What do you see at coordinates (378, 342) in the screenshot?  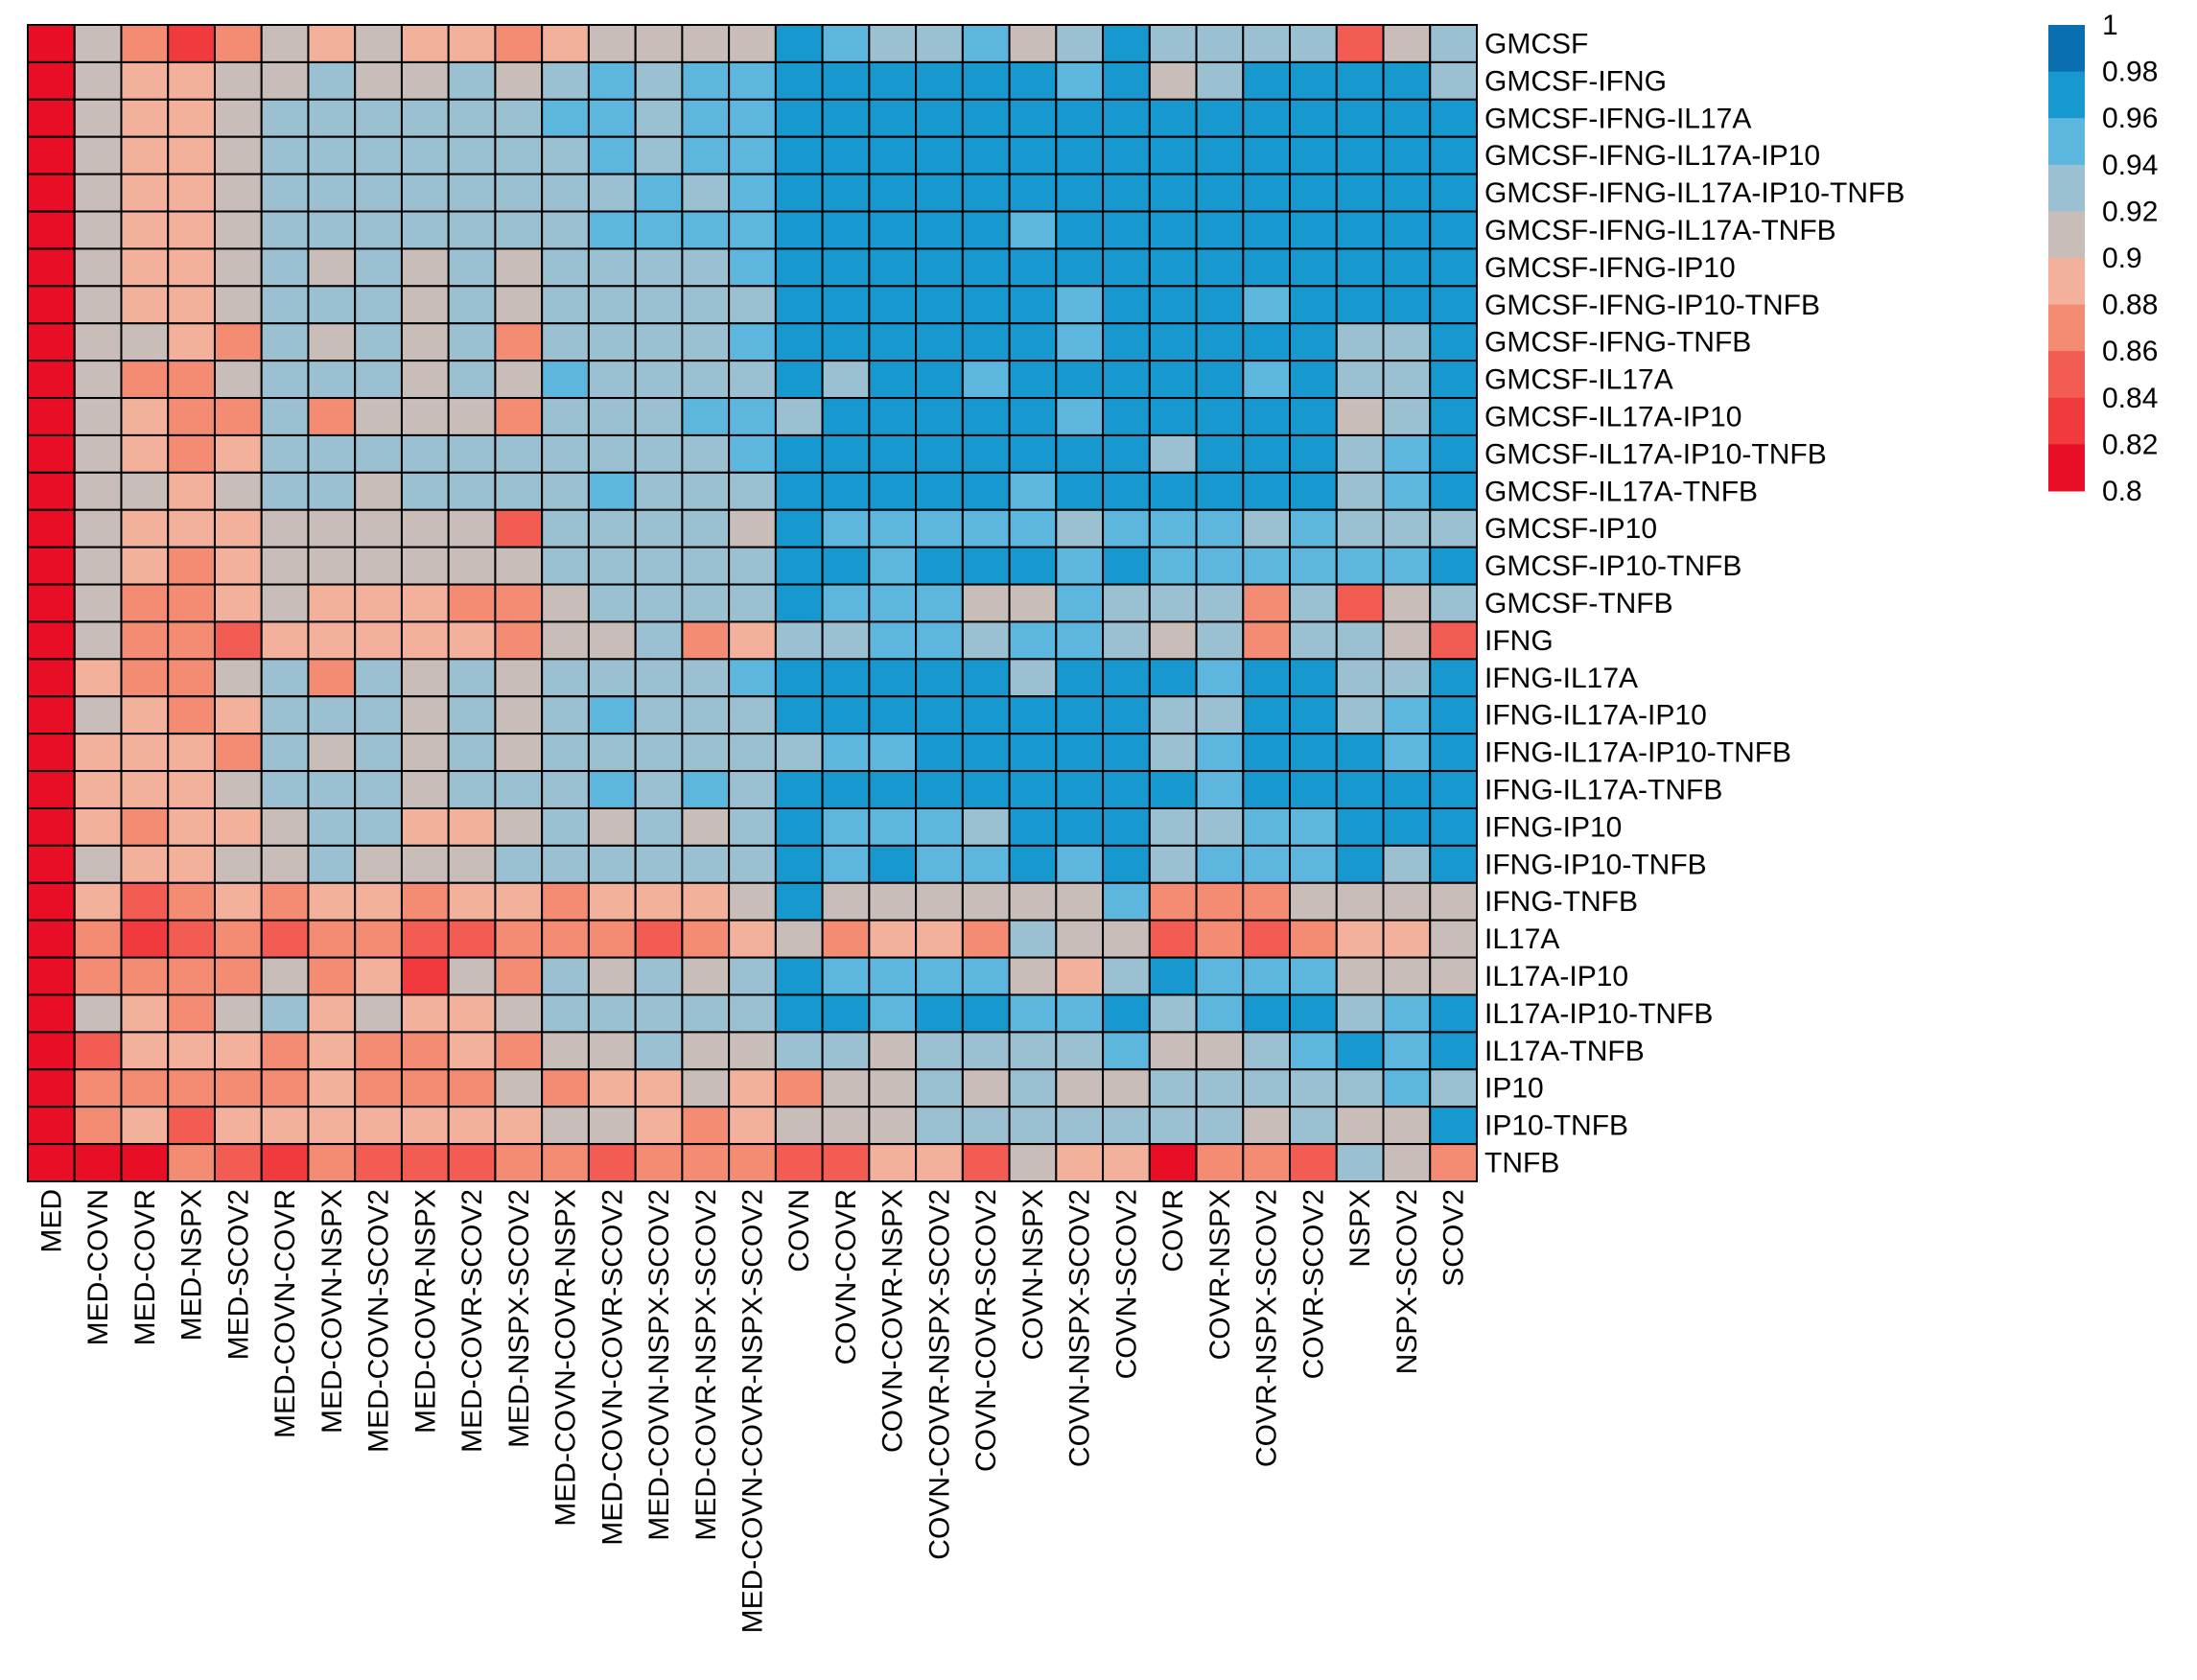 I see `heatmap-cell-gmcsf-ifng-tnfb--med-covn-scov2` at bounding box center [378, 342].